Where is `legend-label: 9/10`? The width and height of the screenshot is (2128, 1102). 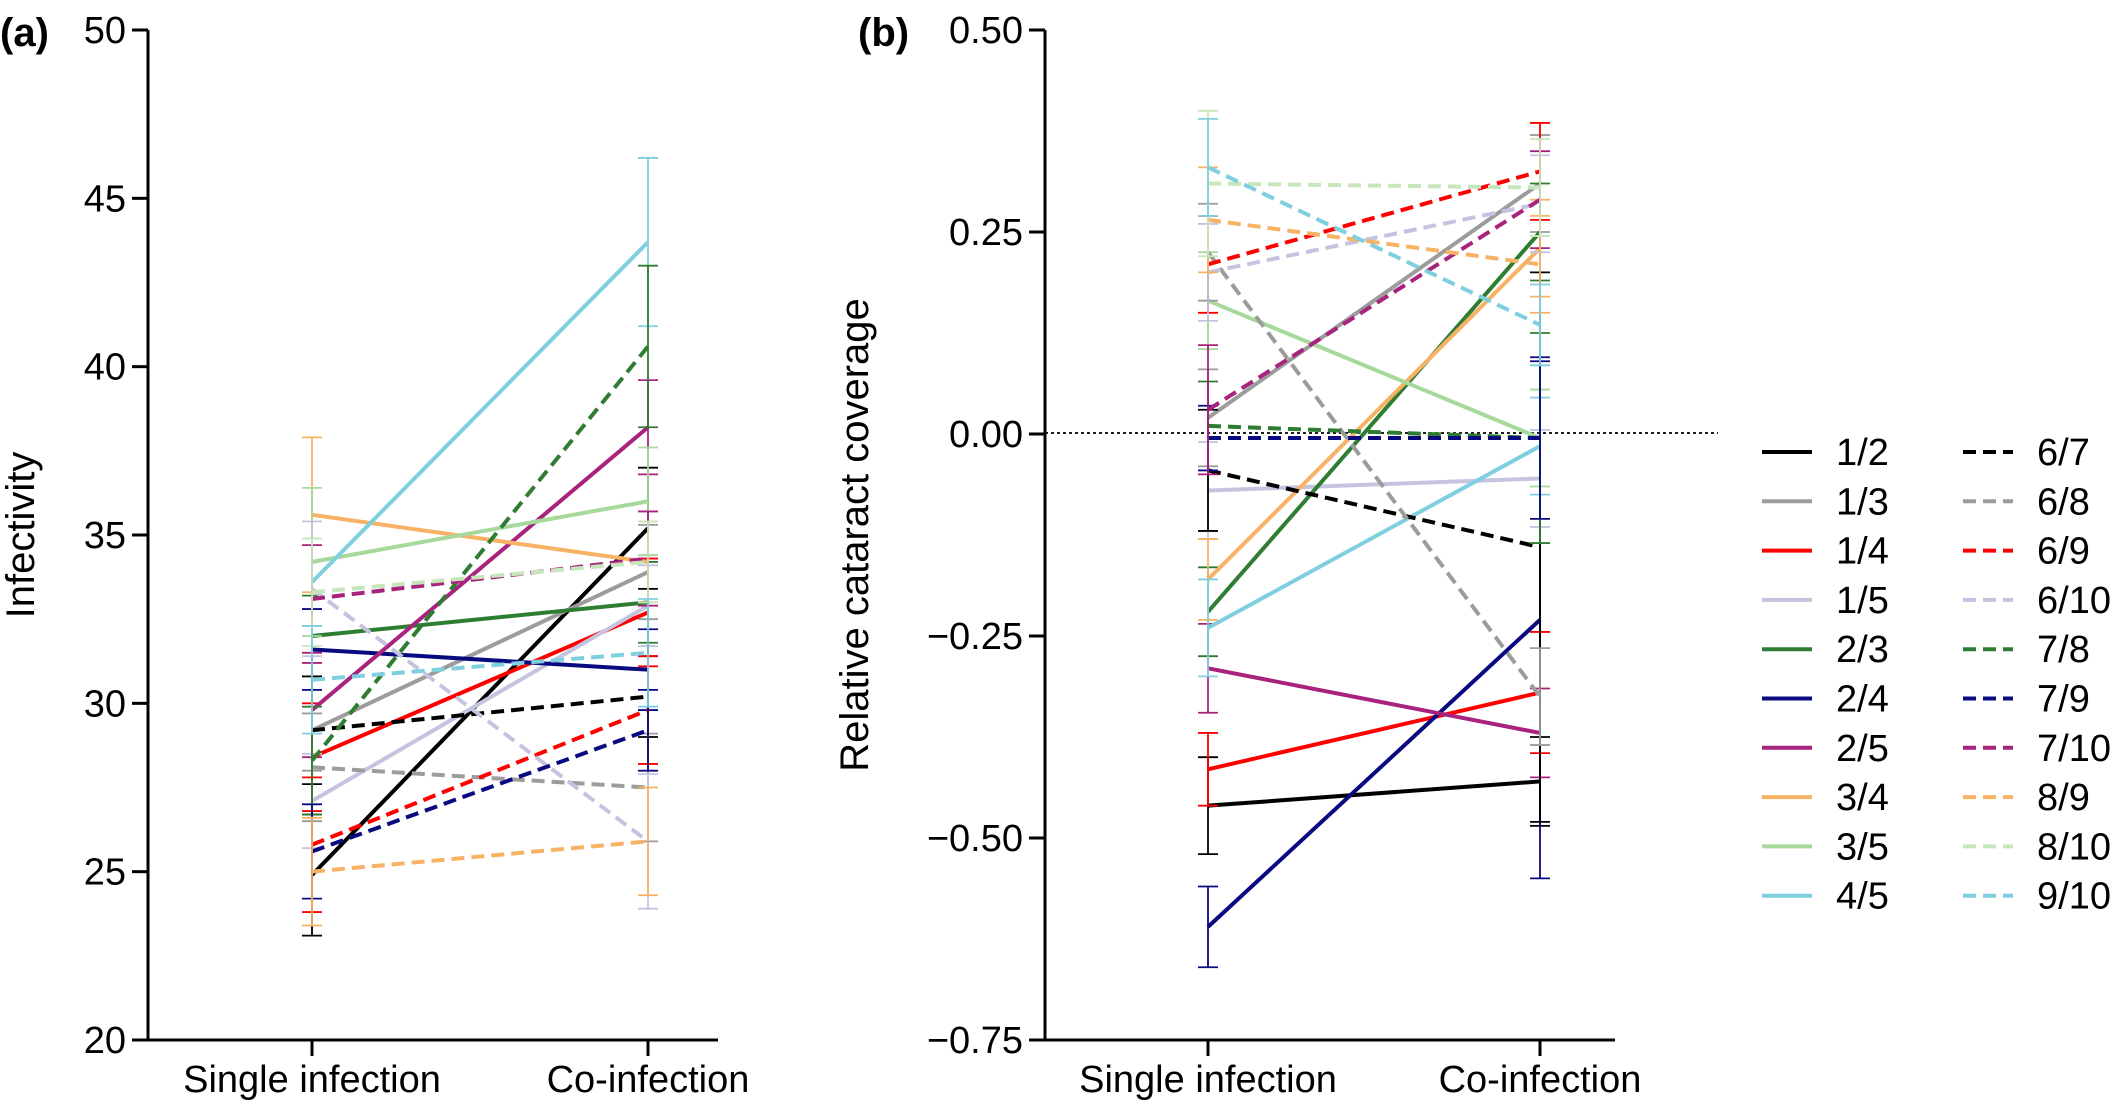 legend-label: 9/10 is located at coordinates (2074, 897).